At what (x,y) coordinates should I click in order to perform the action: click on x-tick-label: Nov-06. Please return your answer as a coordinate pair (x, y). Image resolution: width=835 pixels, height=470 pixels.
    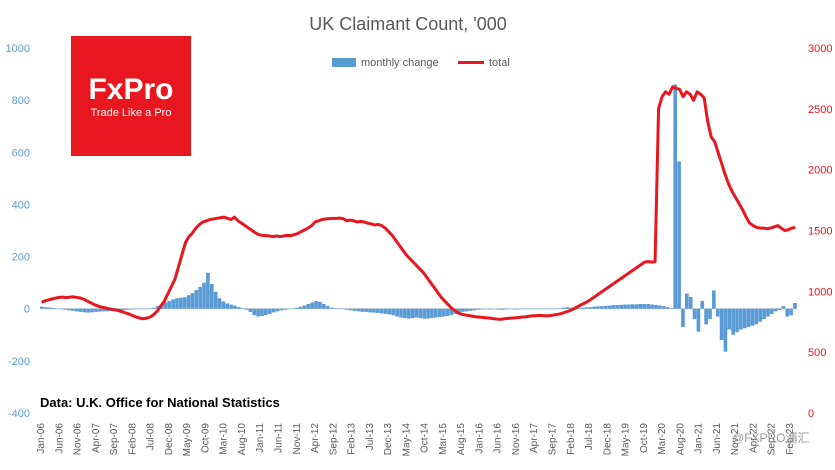
    Looking at the image, I should click on (78, 439).